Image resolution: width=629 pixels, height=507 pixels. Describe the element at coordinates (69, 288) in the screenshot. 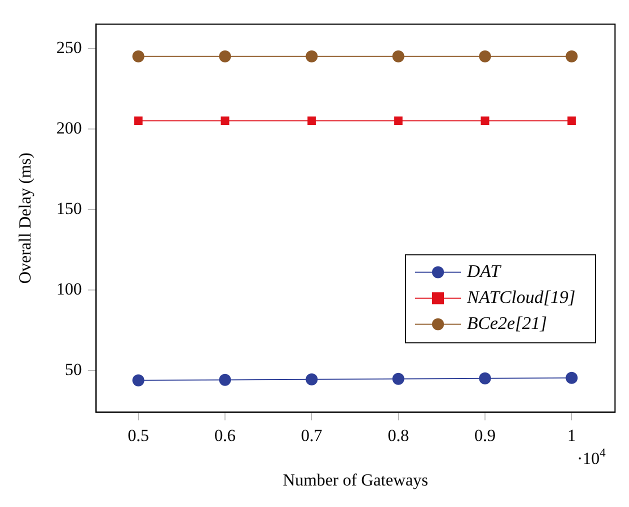

I see `y-tick-label: 100` at that location.